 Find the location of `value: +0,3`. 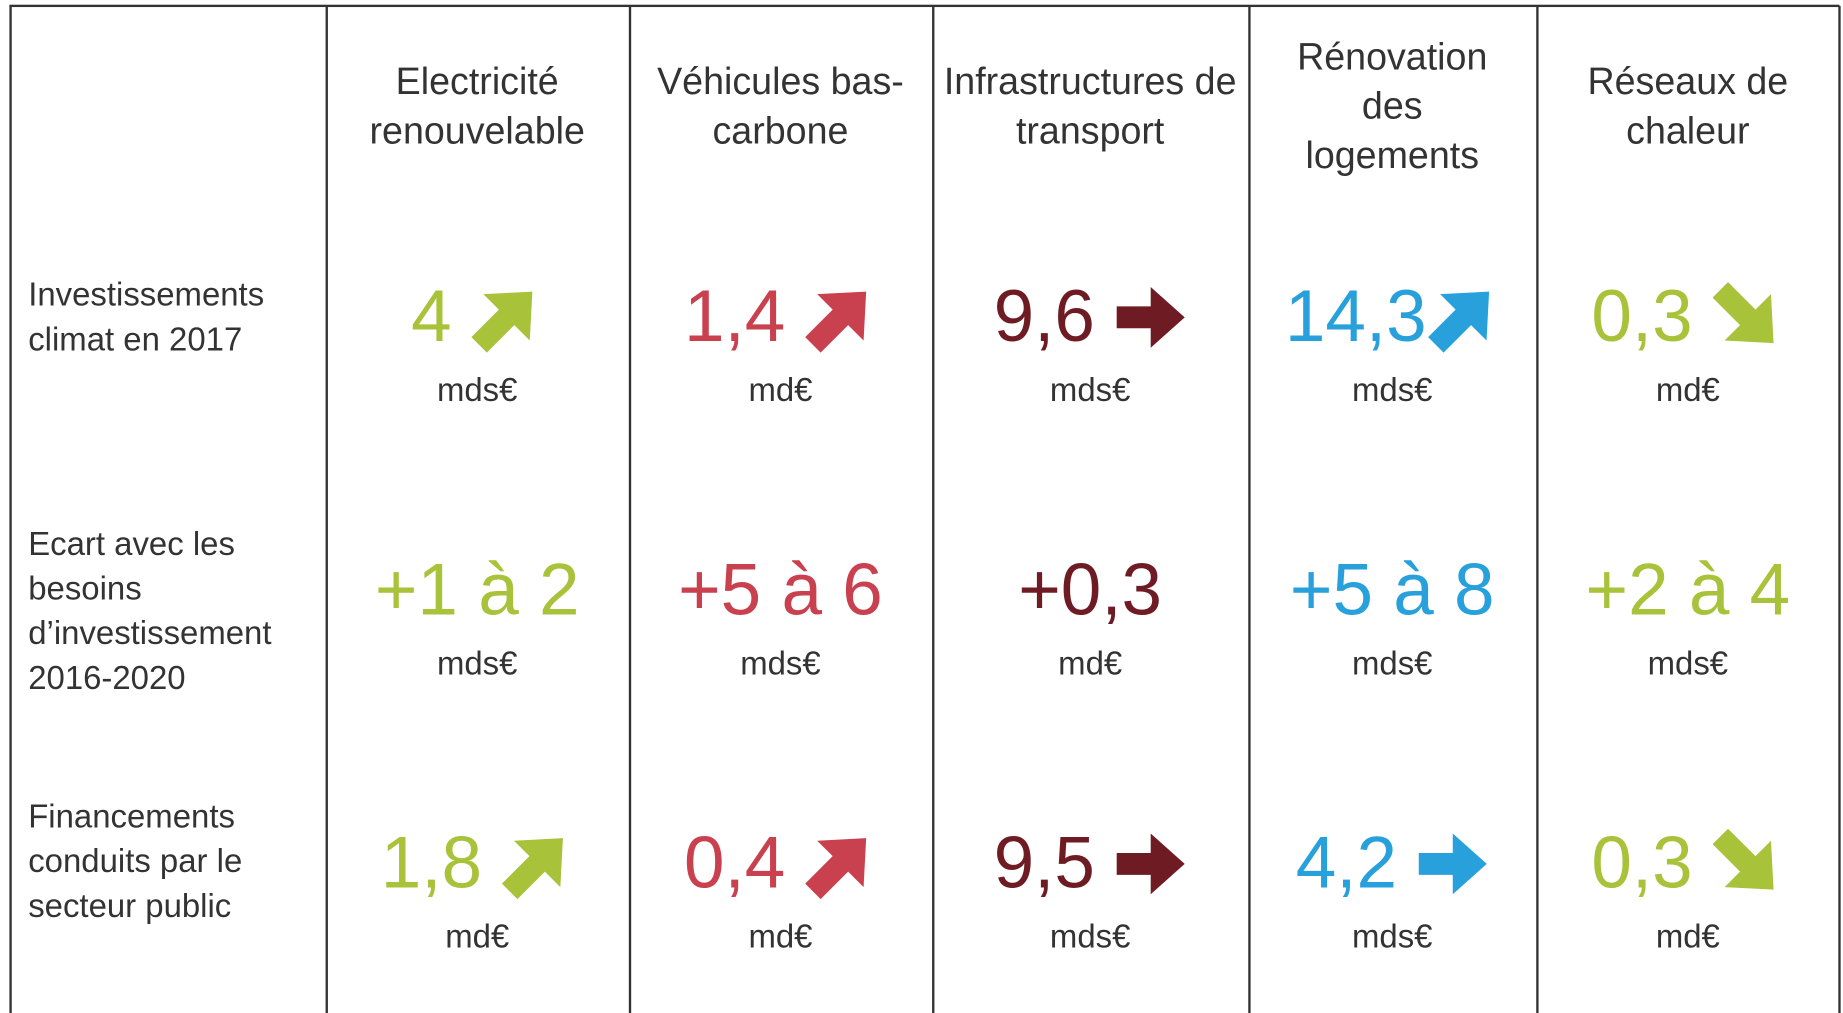

value: +0,3 is located at coordinates (1090, 591).